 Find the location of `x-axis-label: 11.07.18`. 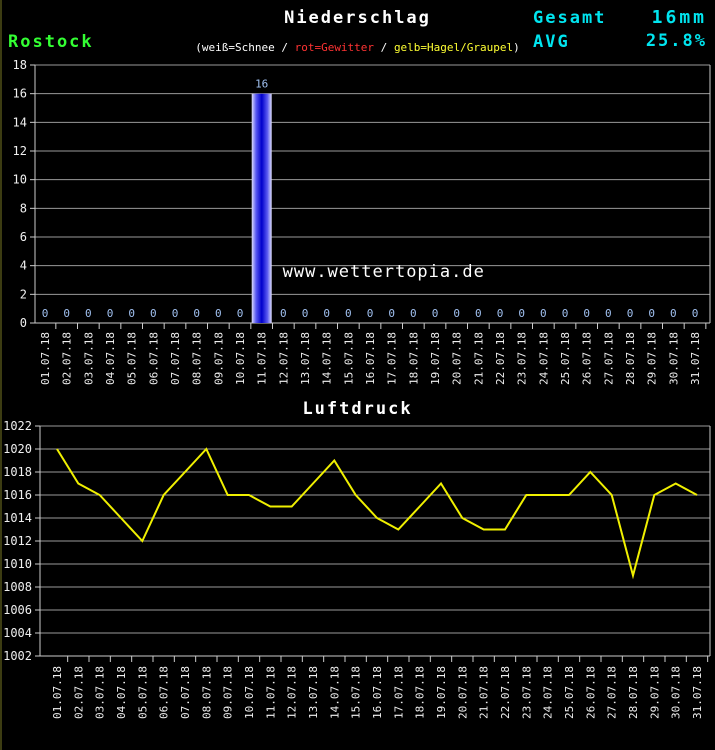

x-axis-label: 11.07.18 is located at coordinates (270, 692).